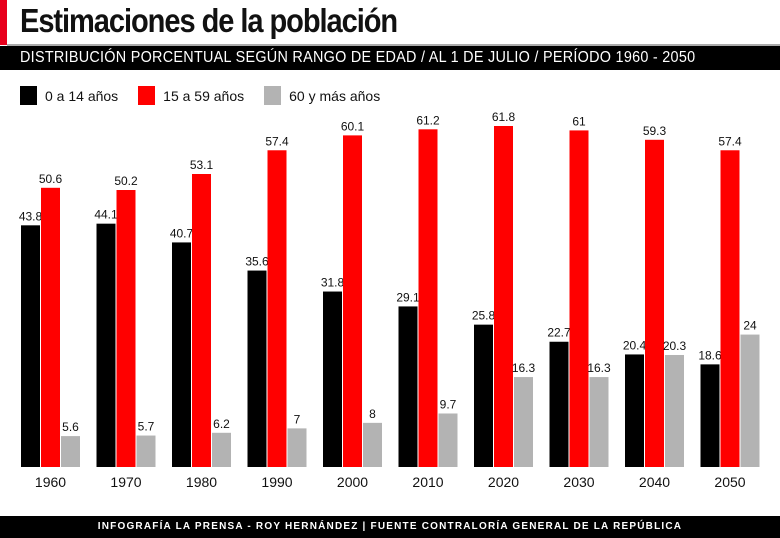 This screenshot has width=780, height=538. I want to click on data-label: 20.4, so click(635, 345).